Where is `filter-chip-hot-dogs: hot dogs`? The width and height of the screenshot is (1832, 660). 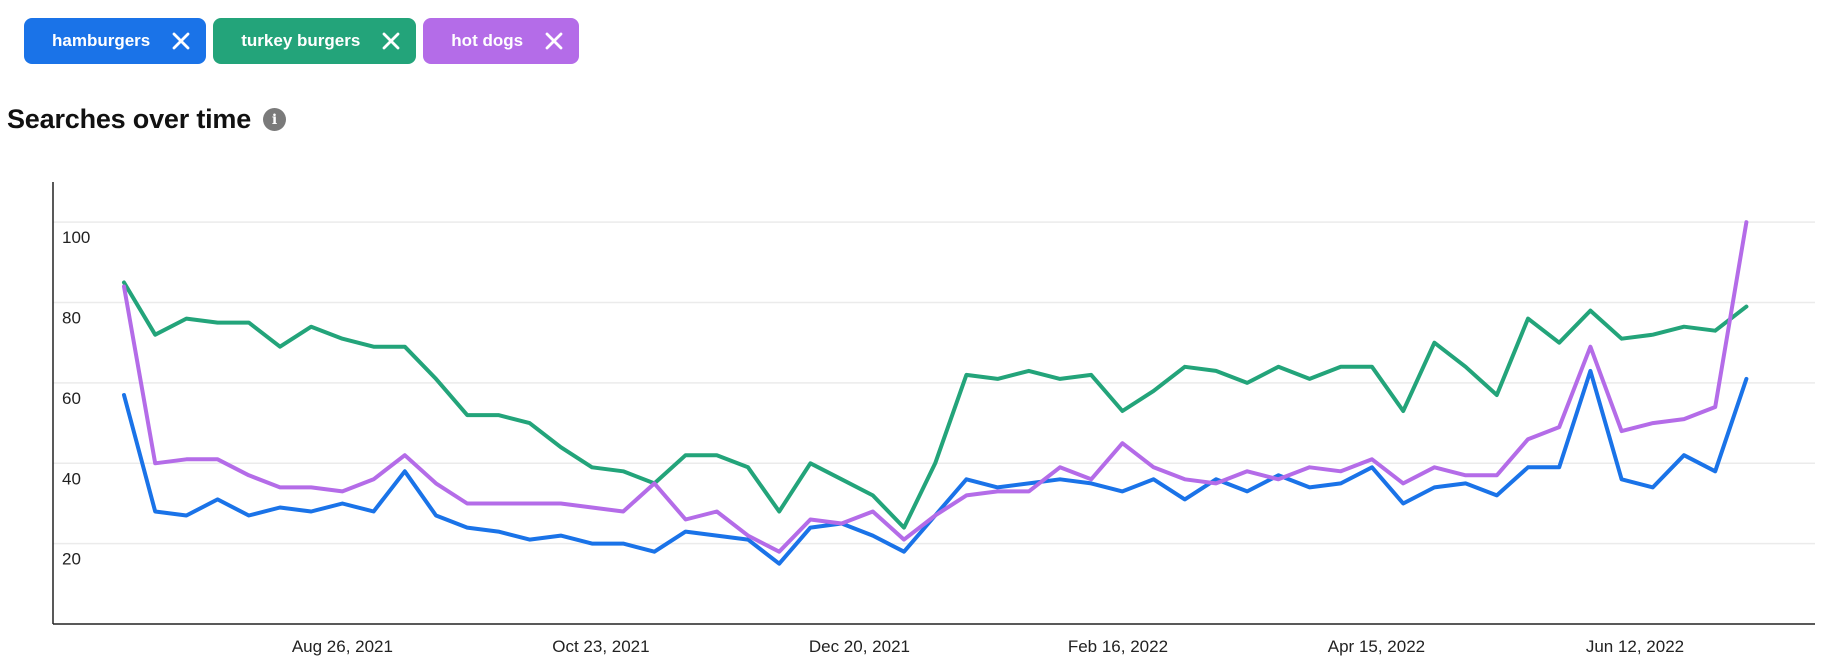 filter-chip-hot-dogs: hot dogs is located at coordinates (501, 41).